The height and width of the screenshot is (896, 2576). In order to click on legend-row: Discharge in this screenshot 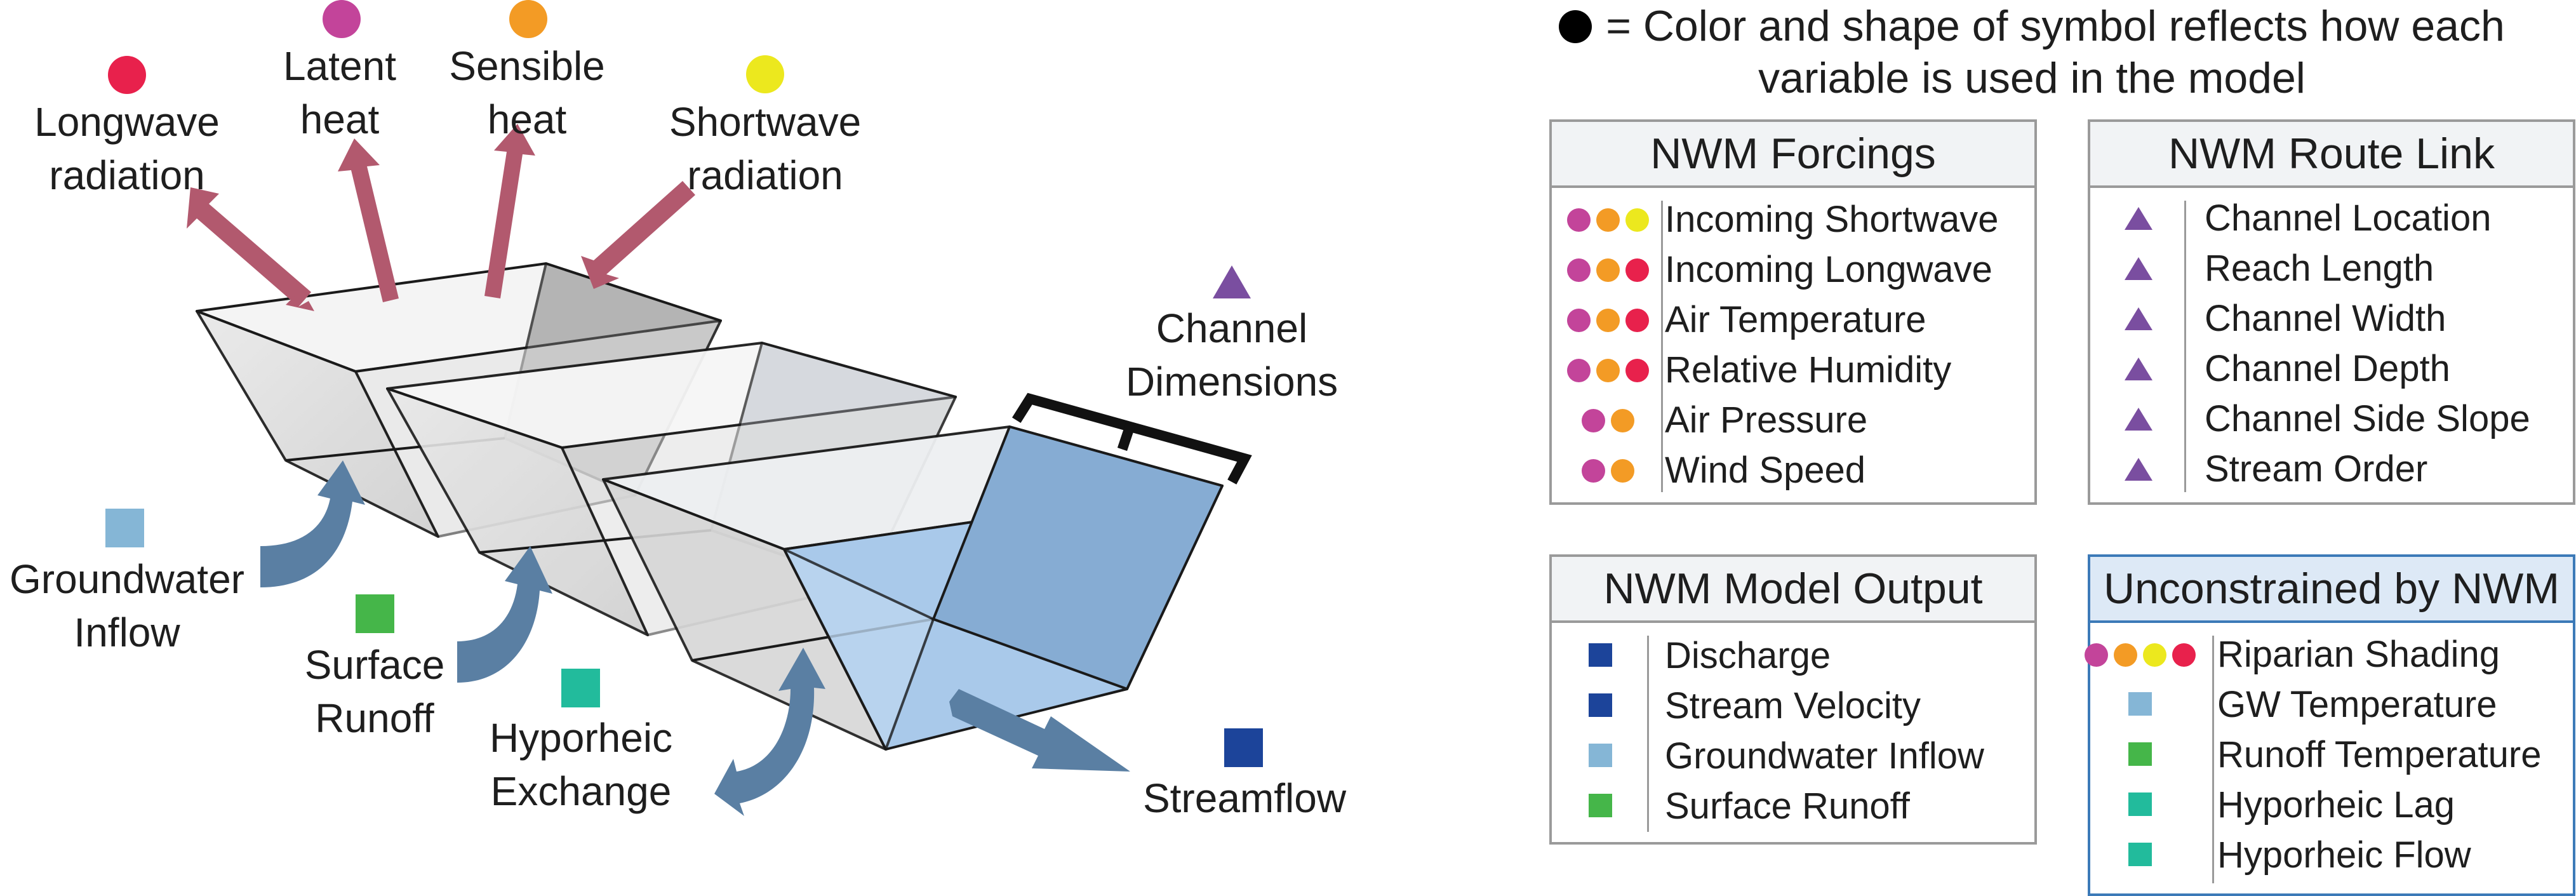, I will do `click(1793, 656)`.